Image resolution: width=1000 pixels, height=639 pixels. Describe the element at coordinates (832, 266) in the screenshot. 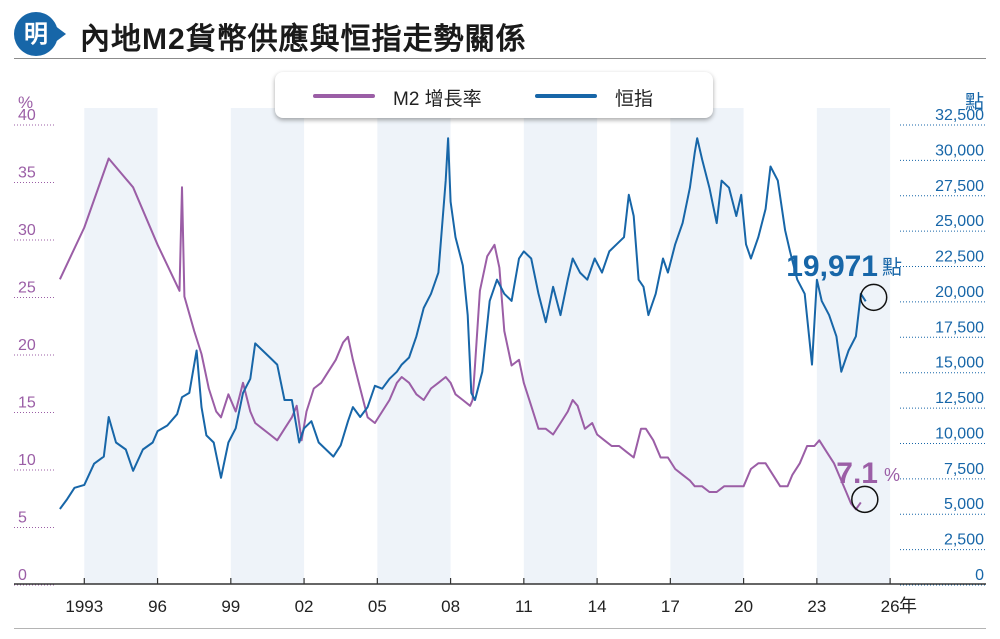

I see `hsi-latest-value: 19,971` at that location.